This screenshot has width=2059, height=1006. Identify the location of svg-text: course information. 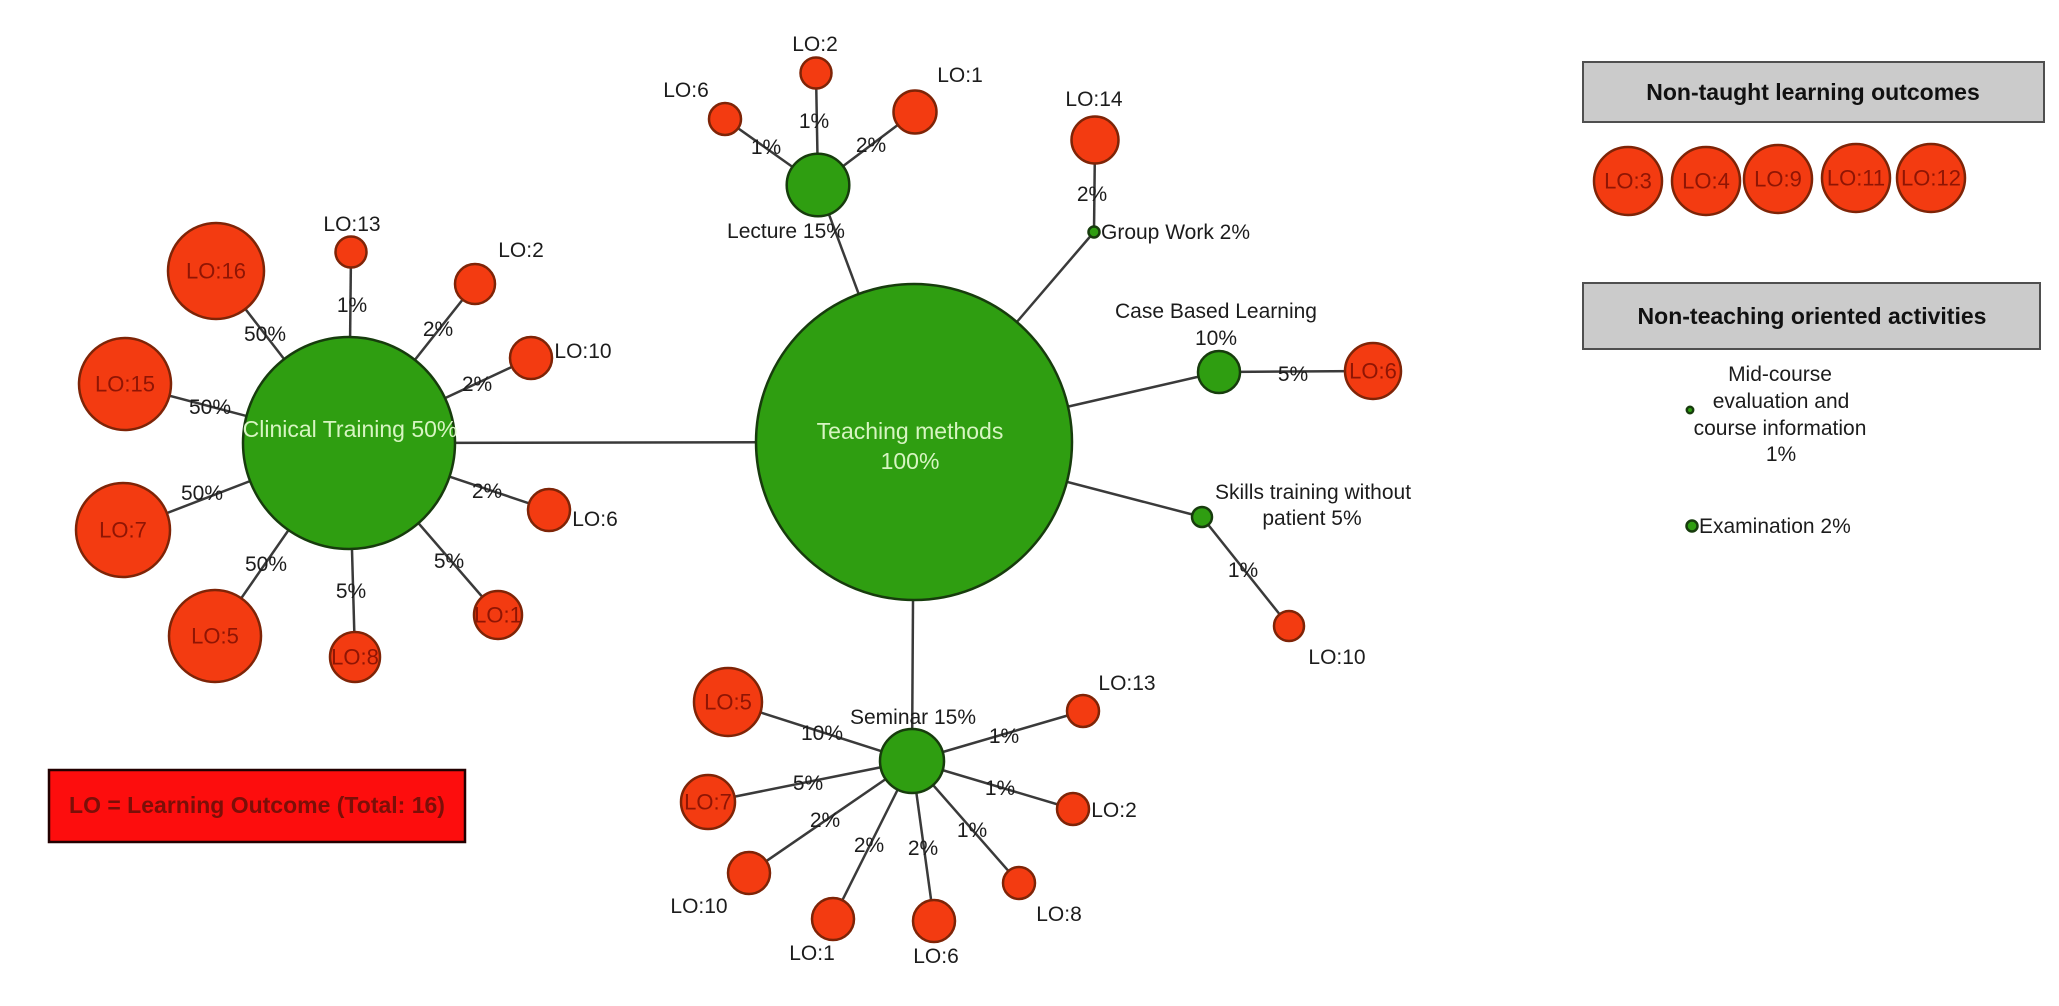
(1780, 428).